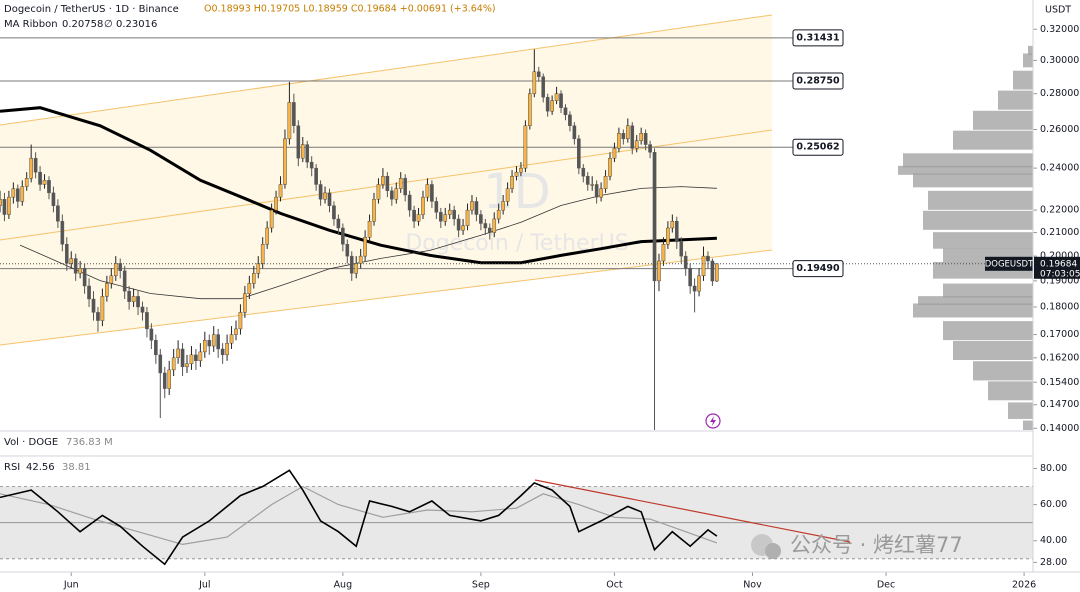 This screenshot has width=1080, height=592. Describe the element at coordinates (1059, 129) in the screenshot. I see `y-tick-label: 0.26000` at that location.